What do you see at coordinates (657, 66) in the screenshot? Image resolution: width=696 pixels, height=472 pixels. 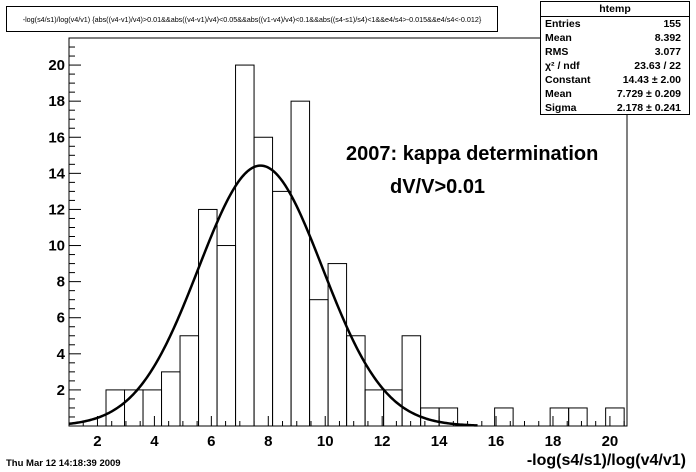 I see `stats-value: 23.63 / 22` at bounding box center [657, 66].